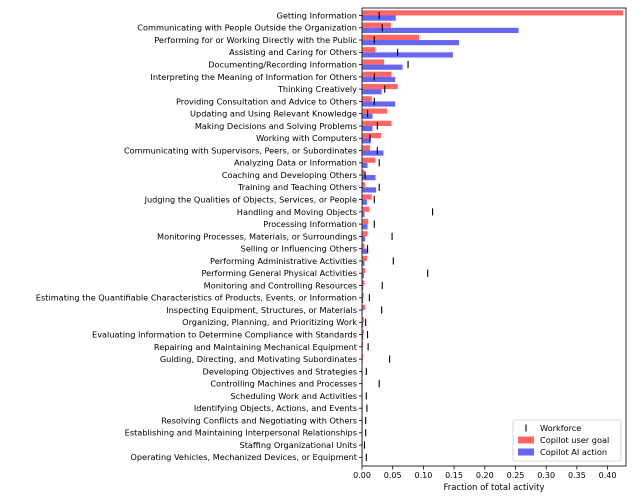  Describe the element at coordinates (560, 428) in the screenshot. I see `legend-label-workforce: Workforce` at that location.